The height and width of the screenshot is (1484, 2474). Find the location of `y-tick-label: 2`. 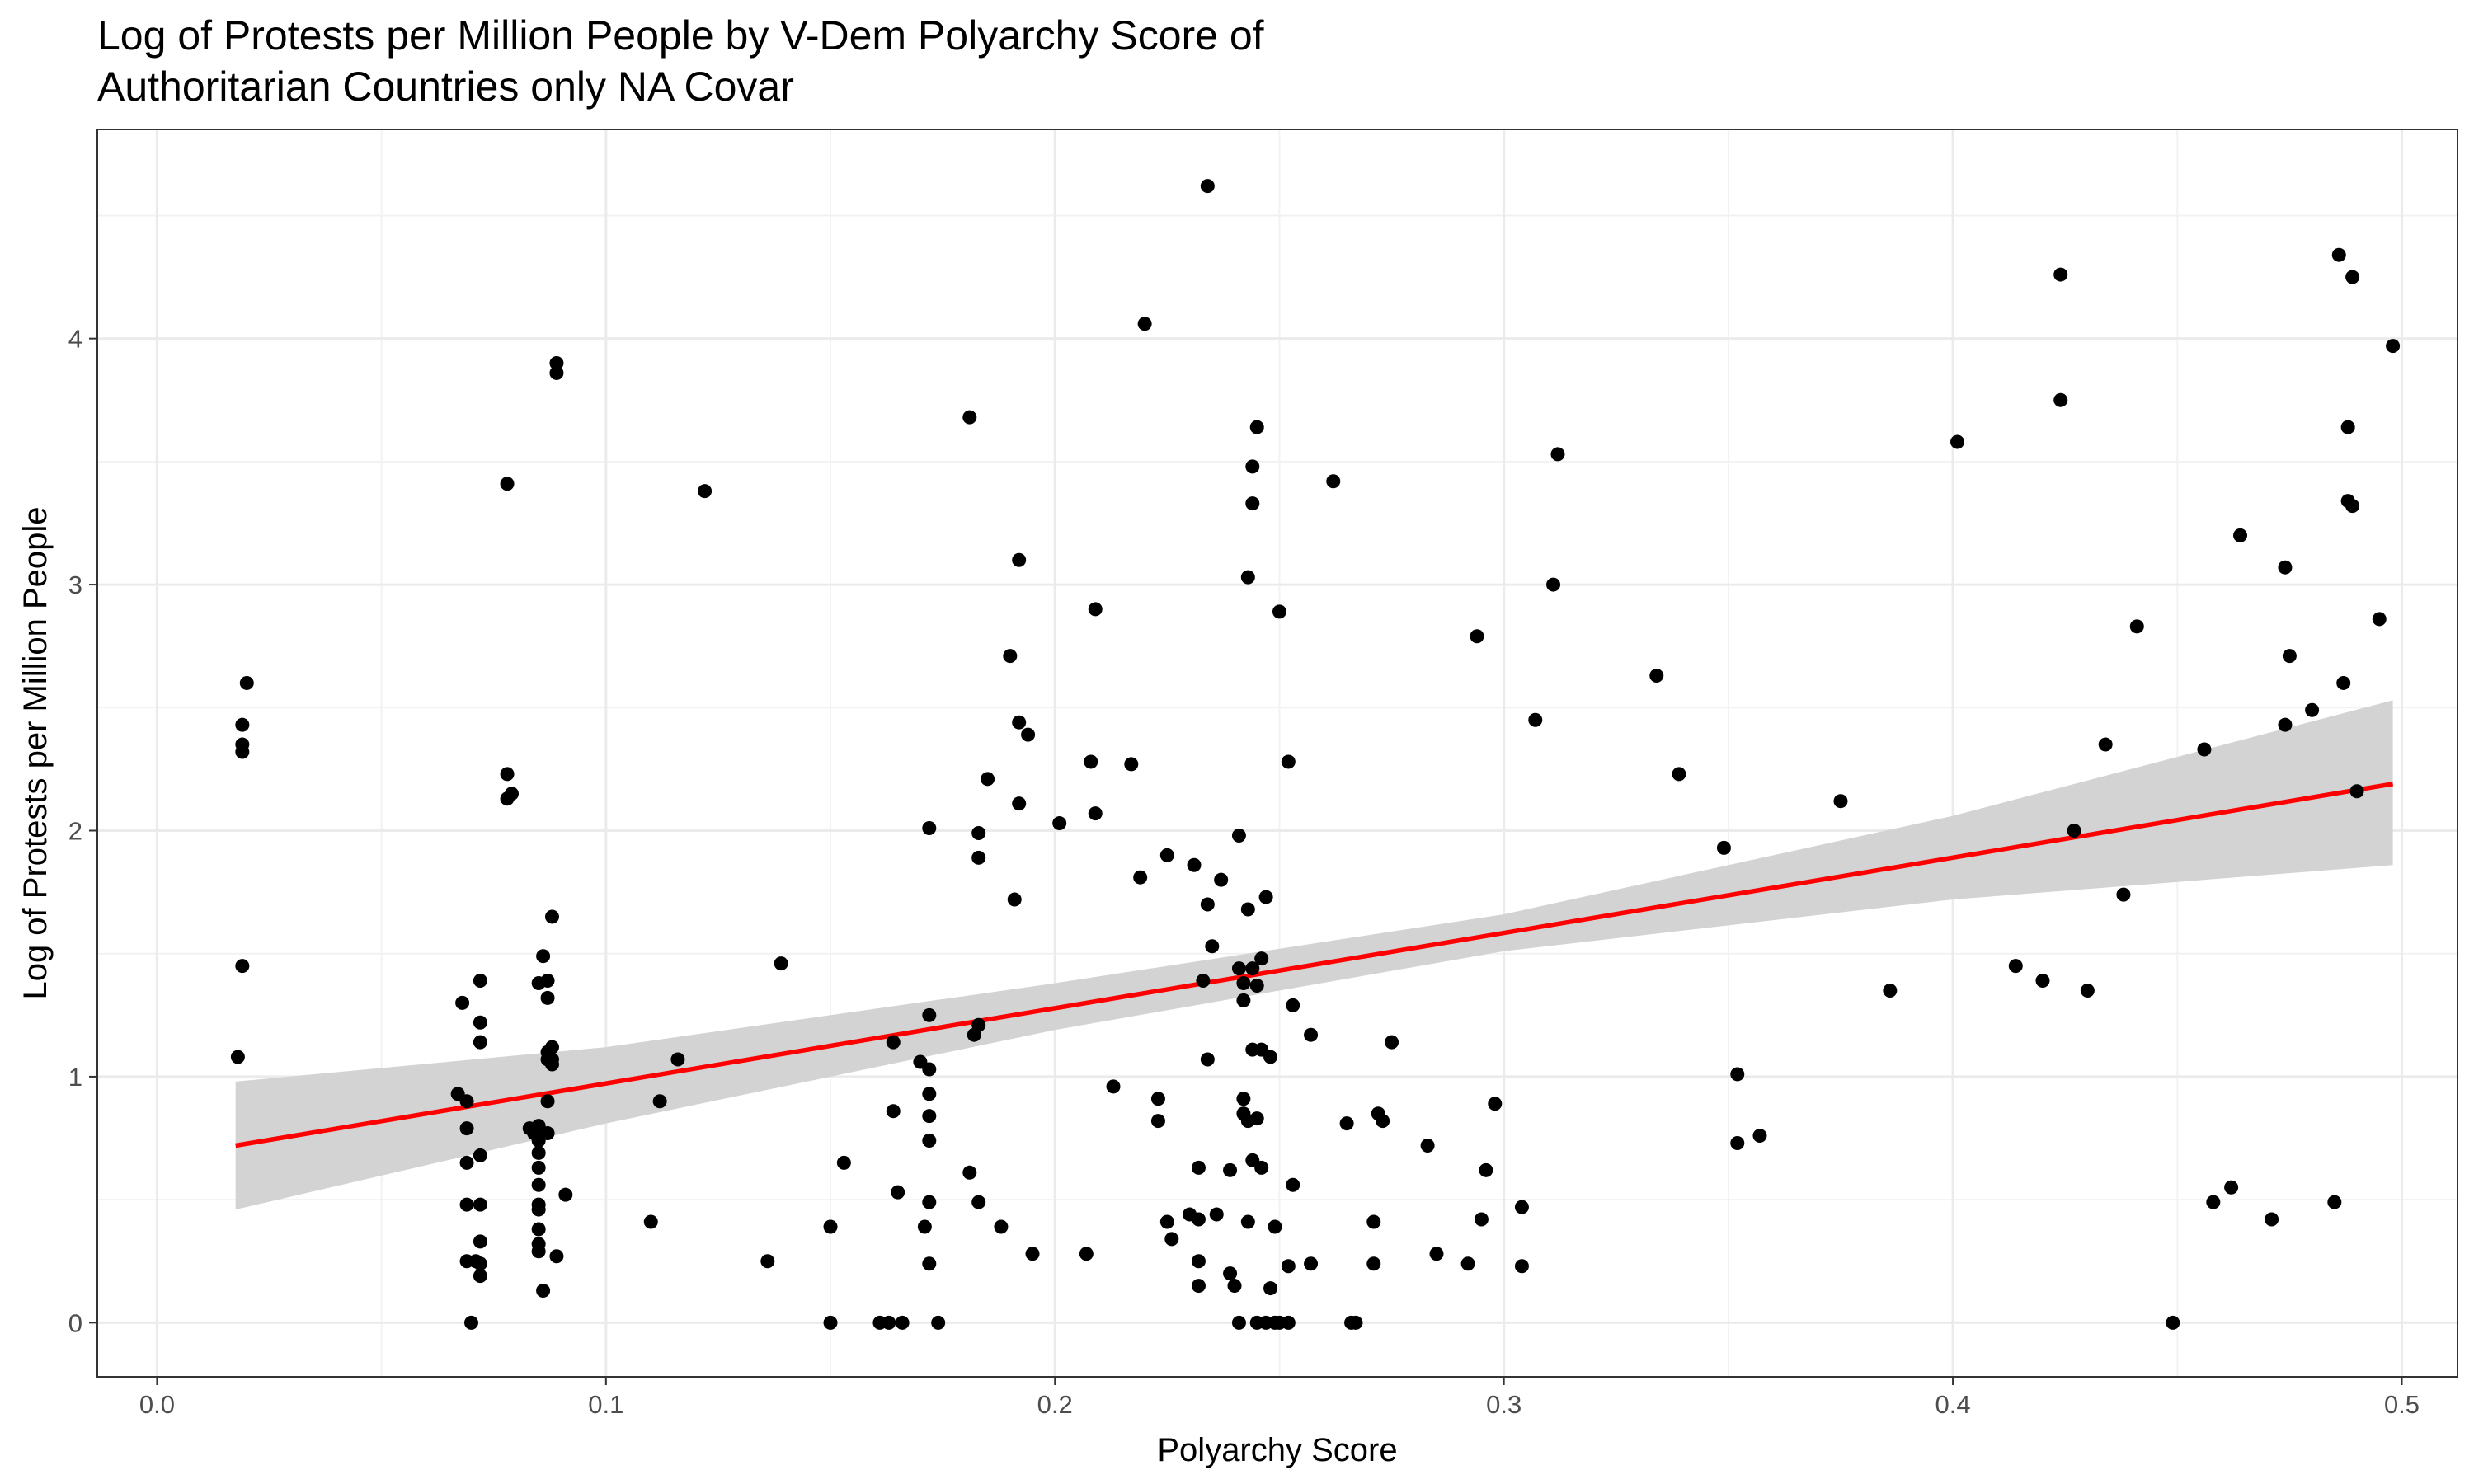

y-tick-label: 2 is located at coordinates (75, 831).